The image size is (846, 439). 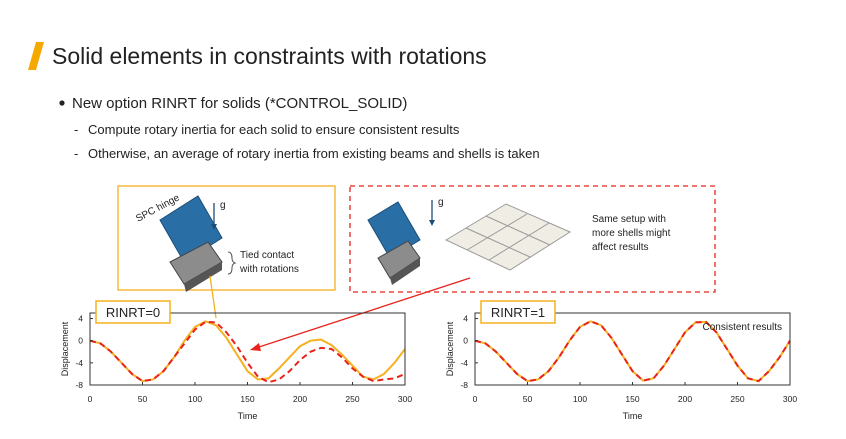 What do you see at coordinates (232, 263) in the screenshot?
I see `brace` at bounding box center [232, 263].